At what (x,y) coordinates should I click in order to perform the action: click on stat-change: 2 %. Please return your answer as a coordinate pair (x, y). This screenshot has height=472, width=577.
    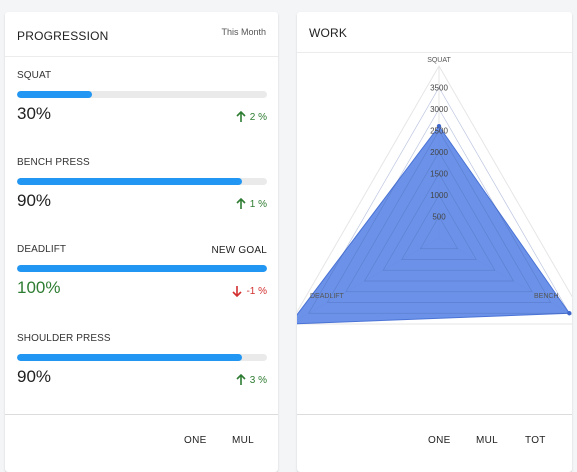
    Looking at the image, I should click on (251, 117).